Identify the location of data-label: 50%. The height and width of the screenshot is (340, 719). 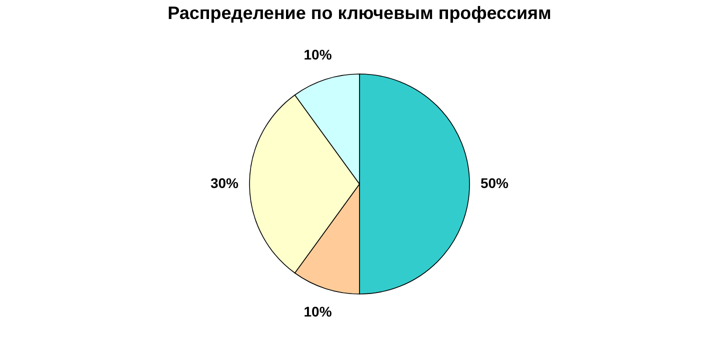
(495, 183).